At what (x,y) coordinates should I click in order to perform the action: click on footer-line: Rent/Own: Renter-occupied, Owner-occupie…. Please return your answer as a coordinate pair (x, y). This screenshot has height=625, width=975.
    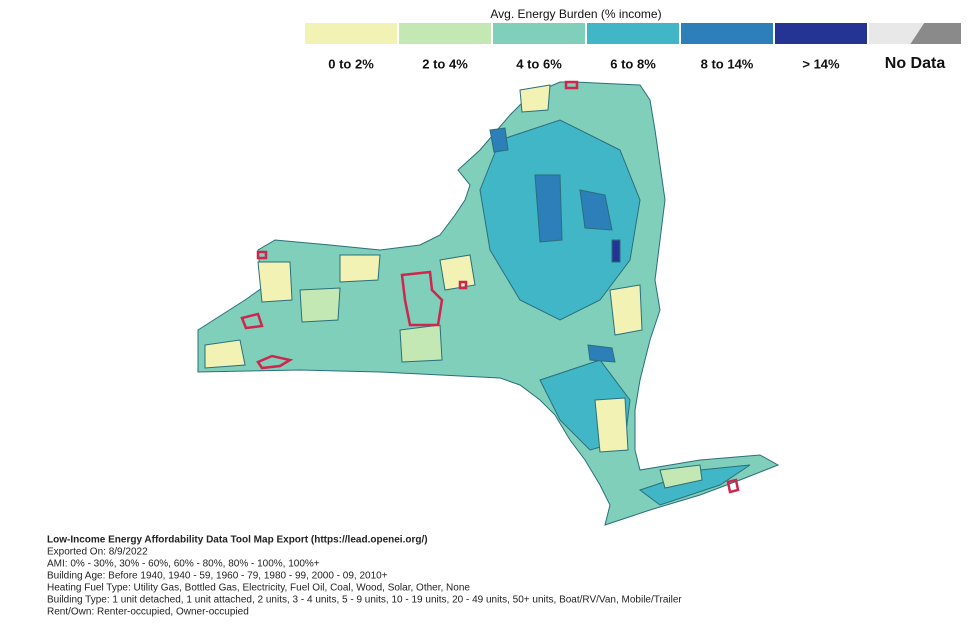
    Looking at the image, I should click on (148, 612).